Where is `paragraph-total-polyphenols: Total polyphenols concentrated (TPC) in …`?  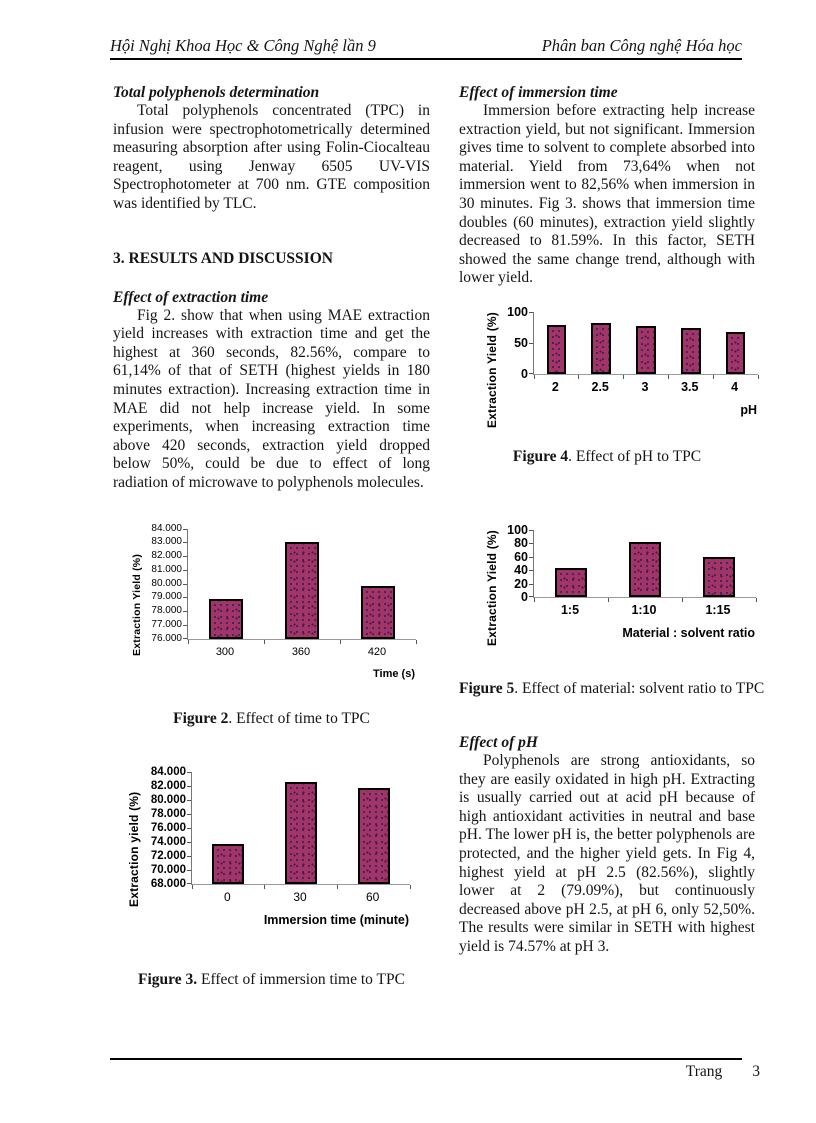 paragraph-total-polyphenols: Total polyphenols concentrated (TPC) in … is located at coordinates (271, 157).